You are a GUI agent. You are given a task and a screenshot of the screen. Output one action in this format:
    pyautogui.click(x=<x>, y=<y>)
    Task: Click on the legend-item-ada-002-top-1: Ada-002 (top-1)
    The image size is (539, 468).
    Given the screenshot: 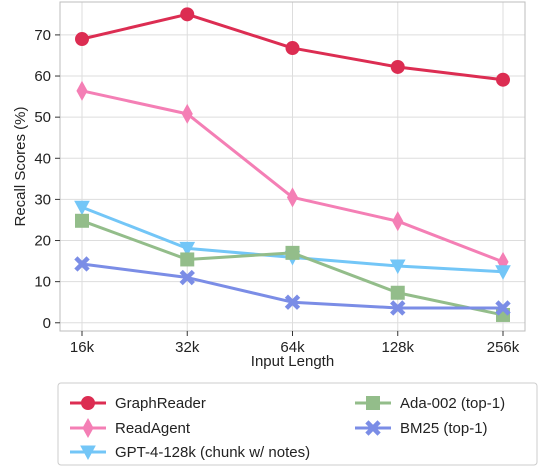 What is the action you would take?
    pyautogui.click(x=430, y=403)
    